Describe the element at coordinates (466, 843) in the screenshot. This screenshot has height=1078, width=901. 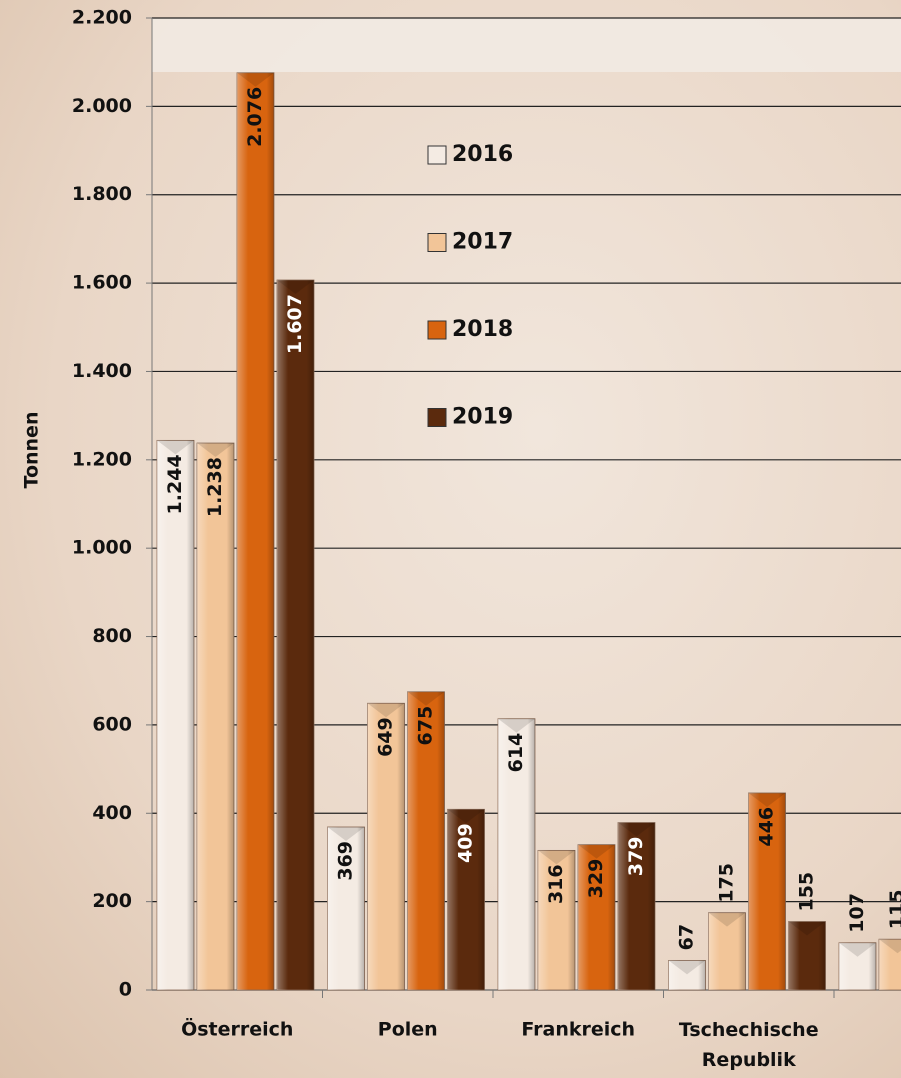
I see `data-label: 409` at that location.